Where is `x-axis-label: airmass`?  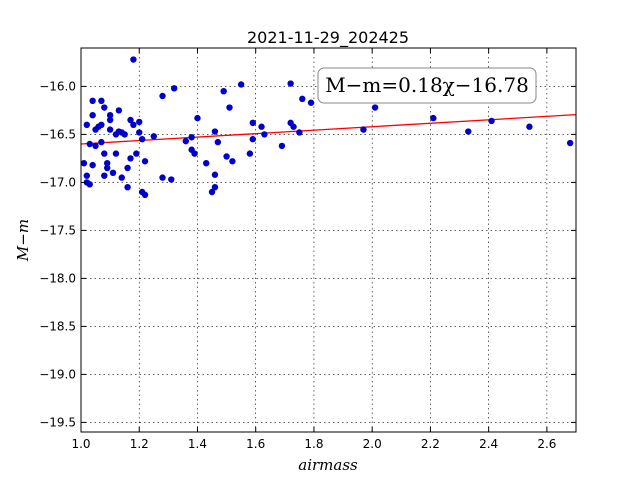 x-axis-label: airmass is located at coordinates (328, 465).